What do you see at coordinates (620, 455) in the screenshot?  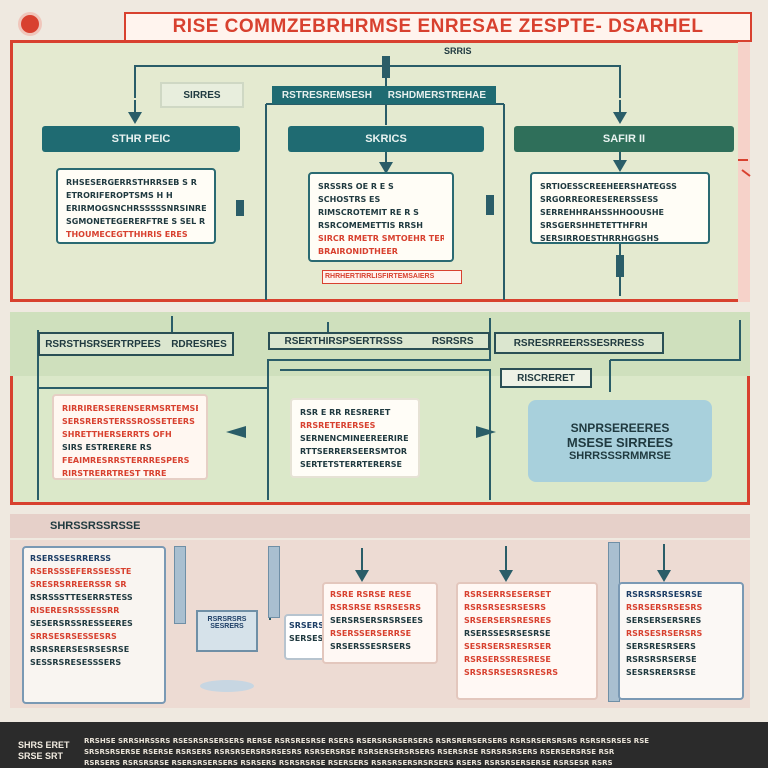 I see `card-line: SHRRSSSRMMRSE` at bounding box center [620, 455].